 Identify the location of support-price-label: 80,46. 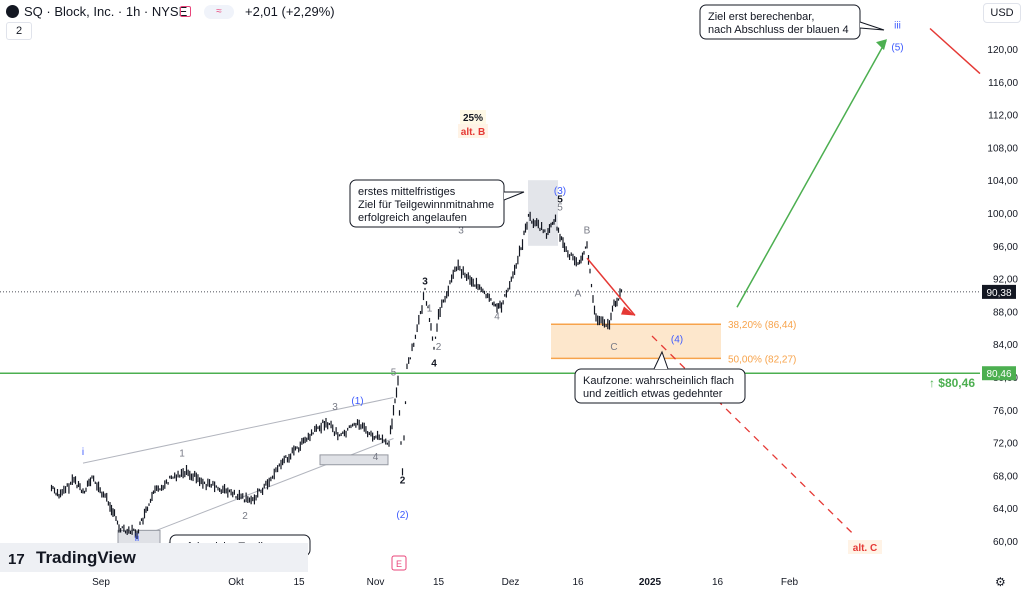
(998, 374).